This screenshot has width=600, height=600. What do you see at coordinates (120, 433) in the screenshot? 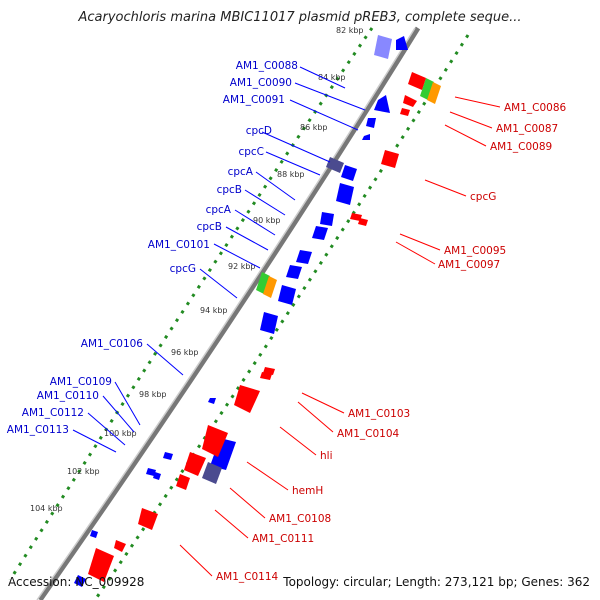
I see `tick-label: 100 kbp` at bounding box center [120, 433].